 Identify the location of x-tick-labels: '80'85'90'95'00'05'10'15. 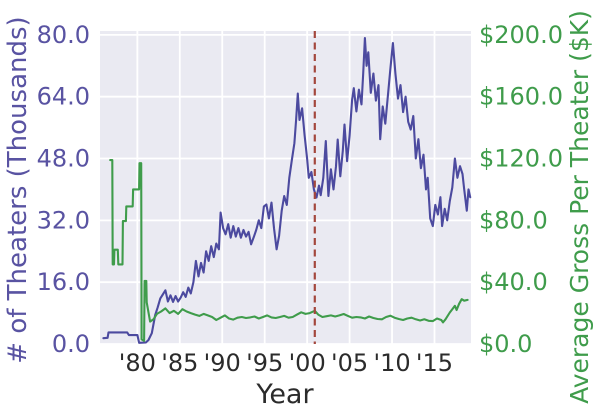
(286, 363).